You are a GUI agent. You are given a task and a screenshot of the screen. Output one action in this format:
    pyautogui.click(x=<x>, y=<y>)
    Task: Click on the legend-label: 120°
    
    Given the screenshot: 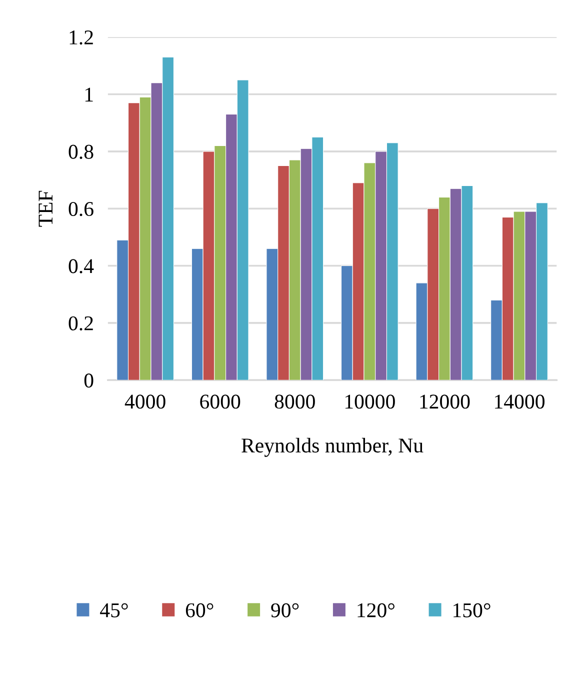 What is the action you would take?
    pyautogui.click(x=376, y=610)
    